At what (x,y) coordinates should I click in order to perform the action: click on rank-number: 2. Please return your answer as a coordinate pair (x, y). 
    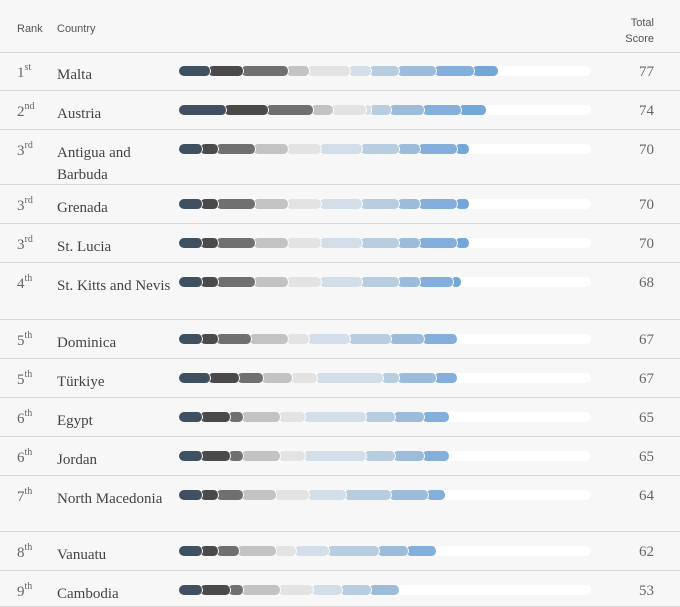
    Looking at the image, I should click on (21, 112).